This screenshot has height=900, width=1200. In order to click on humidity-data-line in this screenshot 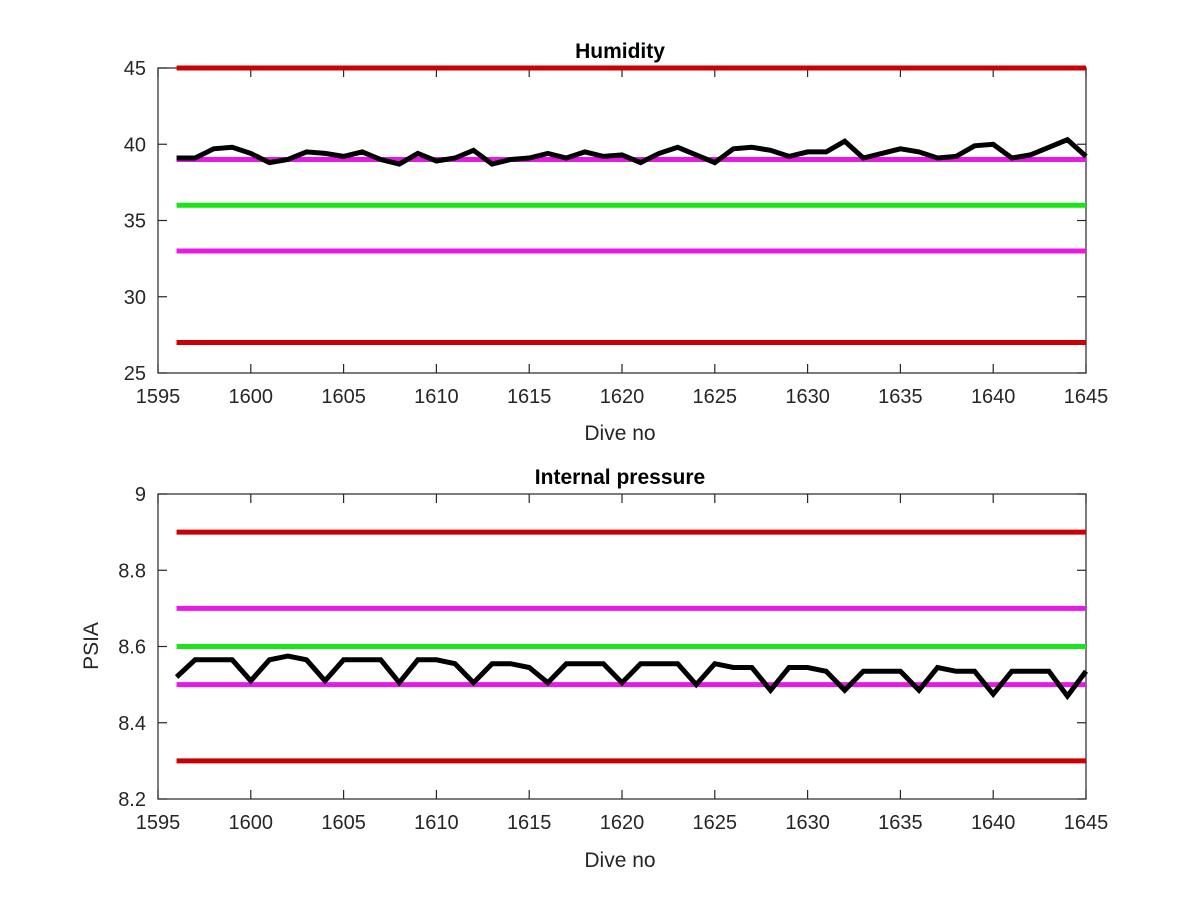, I will do `click(632, 151)`.